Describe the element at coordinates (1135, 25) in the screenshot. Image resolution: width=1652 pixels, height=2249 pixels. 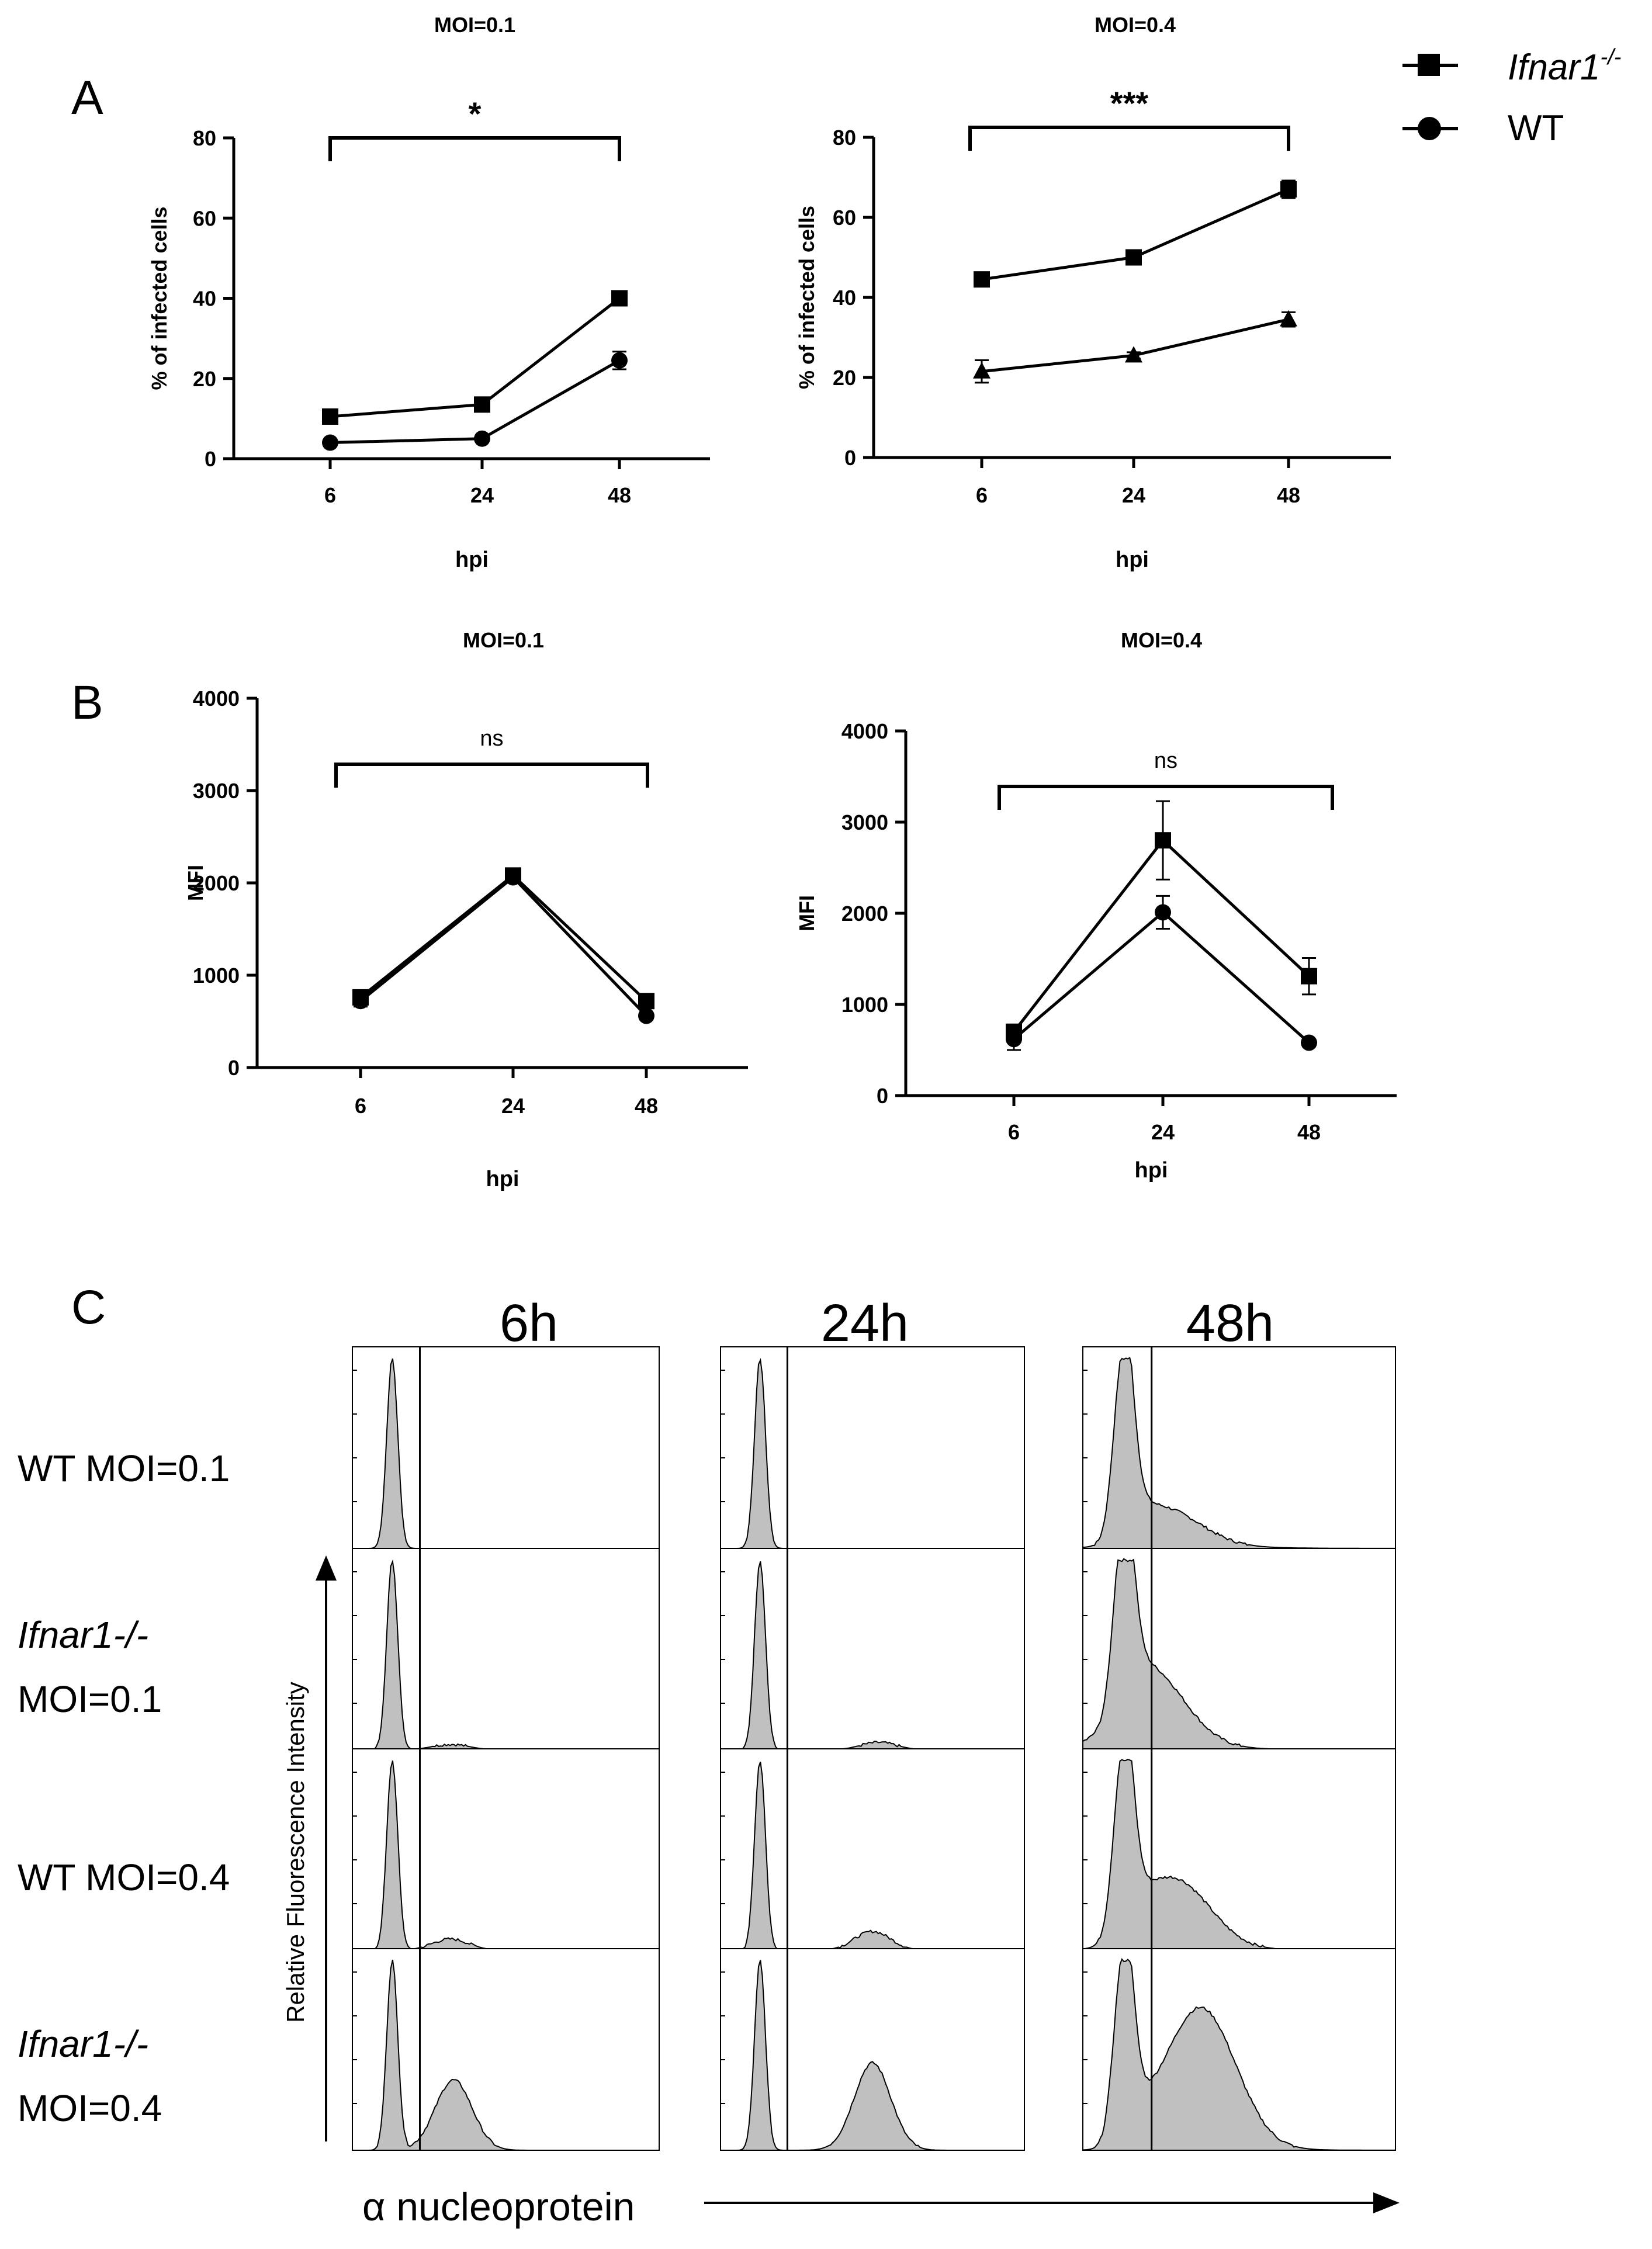
I see `chart-title: MOI=0.4` at that location.